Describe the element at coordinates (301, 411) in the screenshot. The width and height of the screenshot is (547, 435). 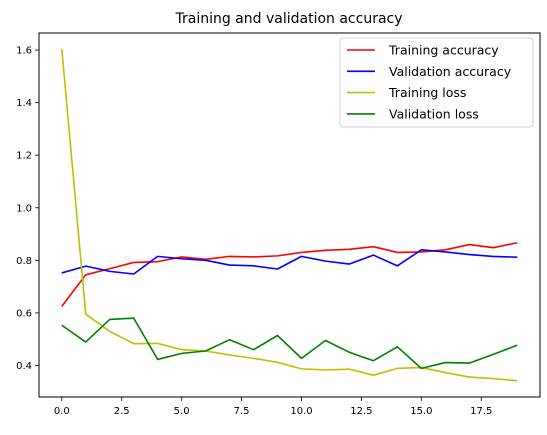
I see `x-tick-label: 10.0` at that location.